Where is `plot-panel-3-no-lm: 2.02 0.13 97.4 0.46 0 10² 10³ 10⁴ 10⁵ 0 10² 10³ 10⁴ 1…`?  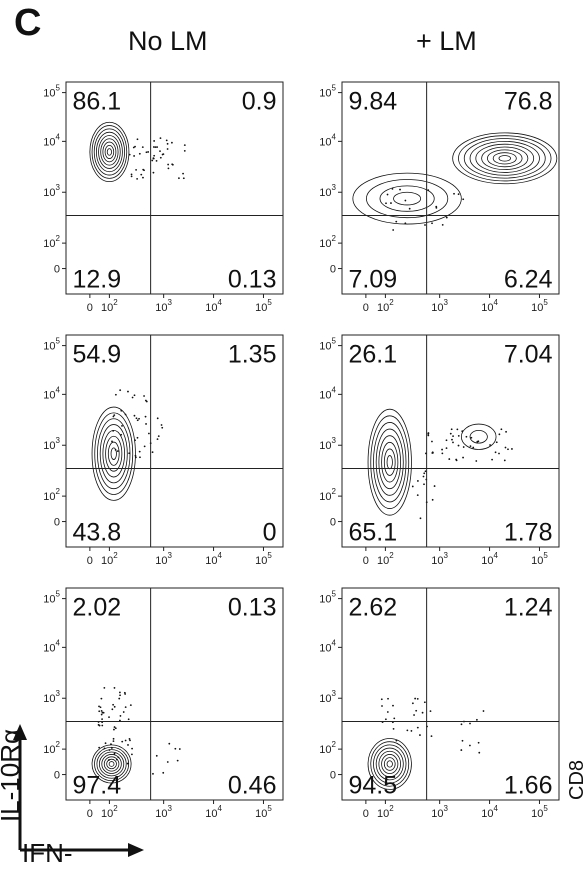
plot-panel-3-no-lm: 2.02 0.13 97.4 0.46 0 10² 10³ 10⁴ 10⁵ 0 10² 10³ 10⁴ 1… is located at coordinates (163, 703).